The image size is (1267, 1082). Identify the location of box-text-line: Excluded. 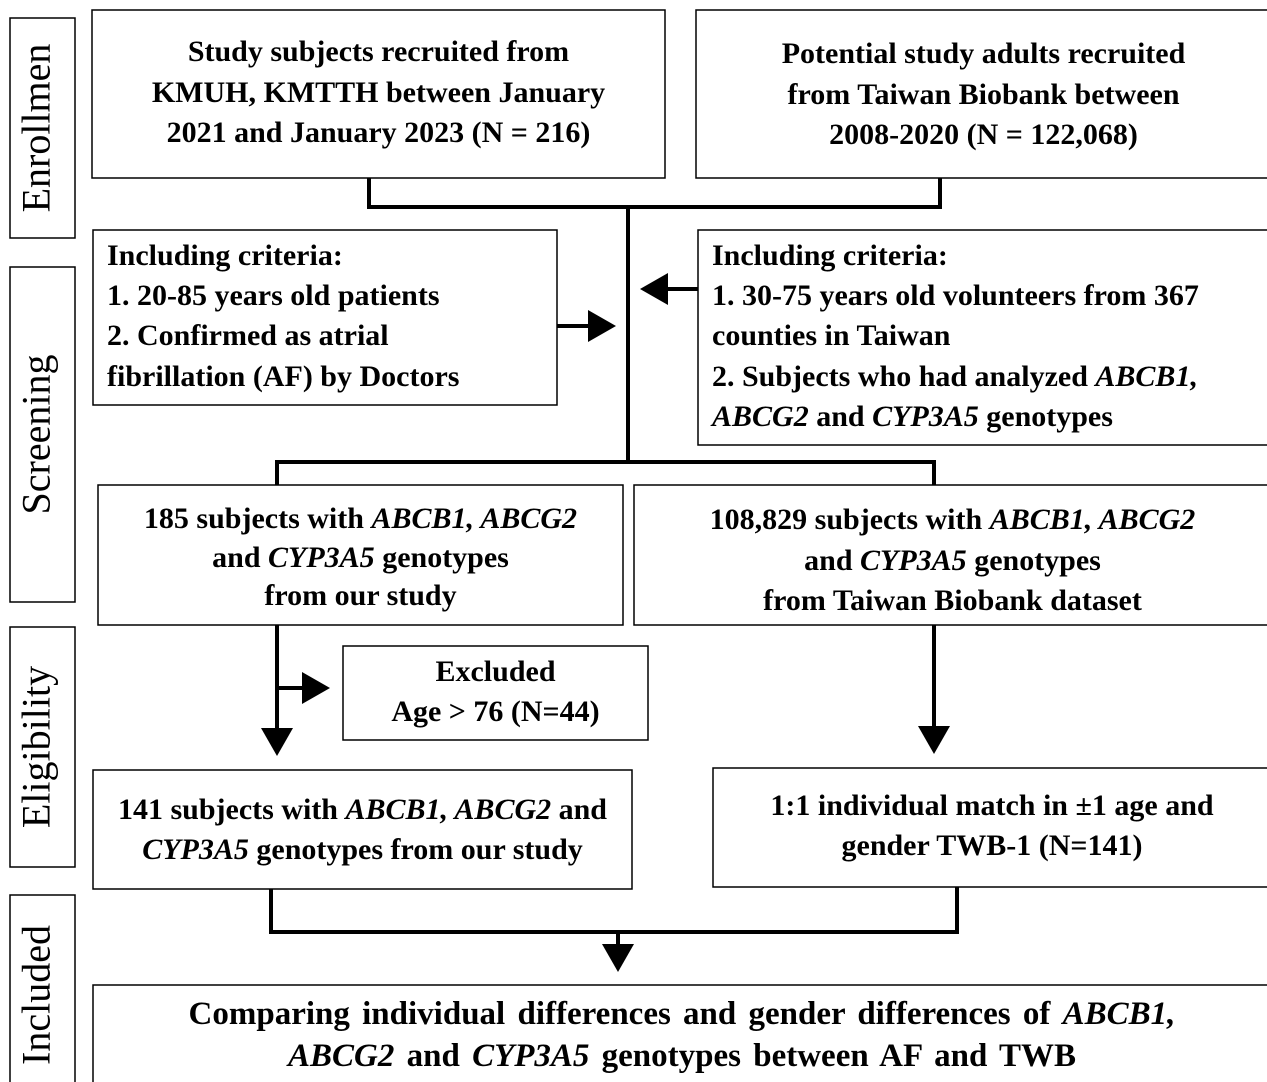
(495, 671).